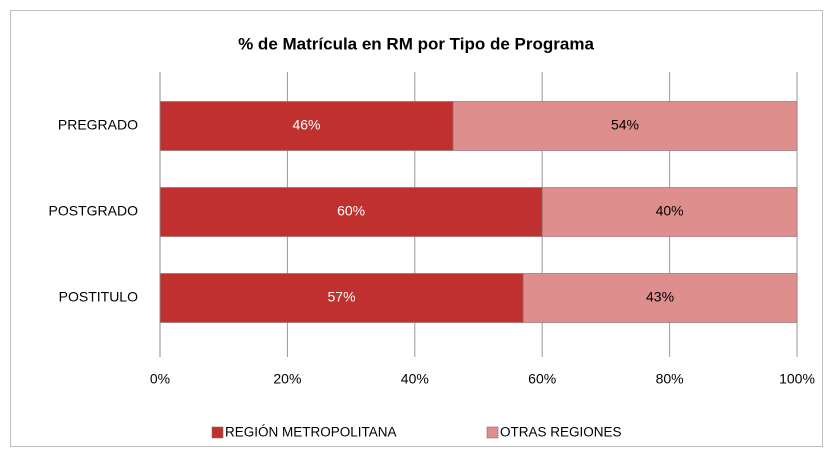 Image resolution: width=833 pixels, height=456 pixels. What do you see at coordinates (287, 379) in the screenshot?
I see `x-tick-label: 20%` at bounding box center [287, 379].